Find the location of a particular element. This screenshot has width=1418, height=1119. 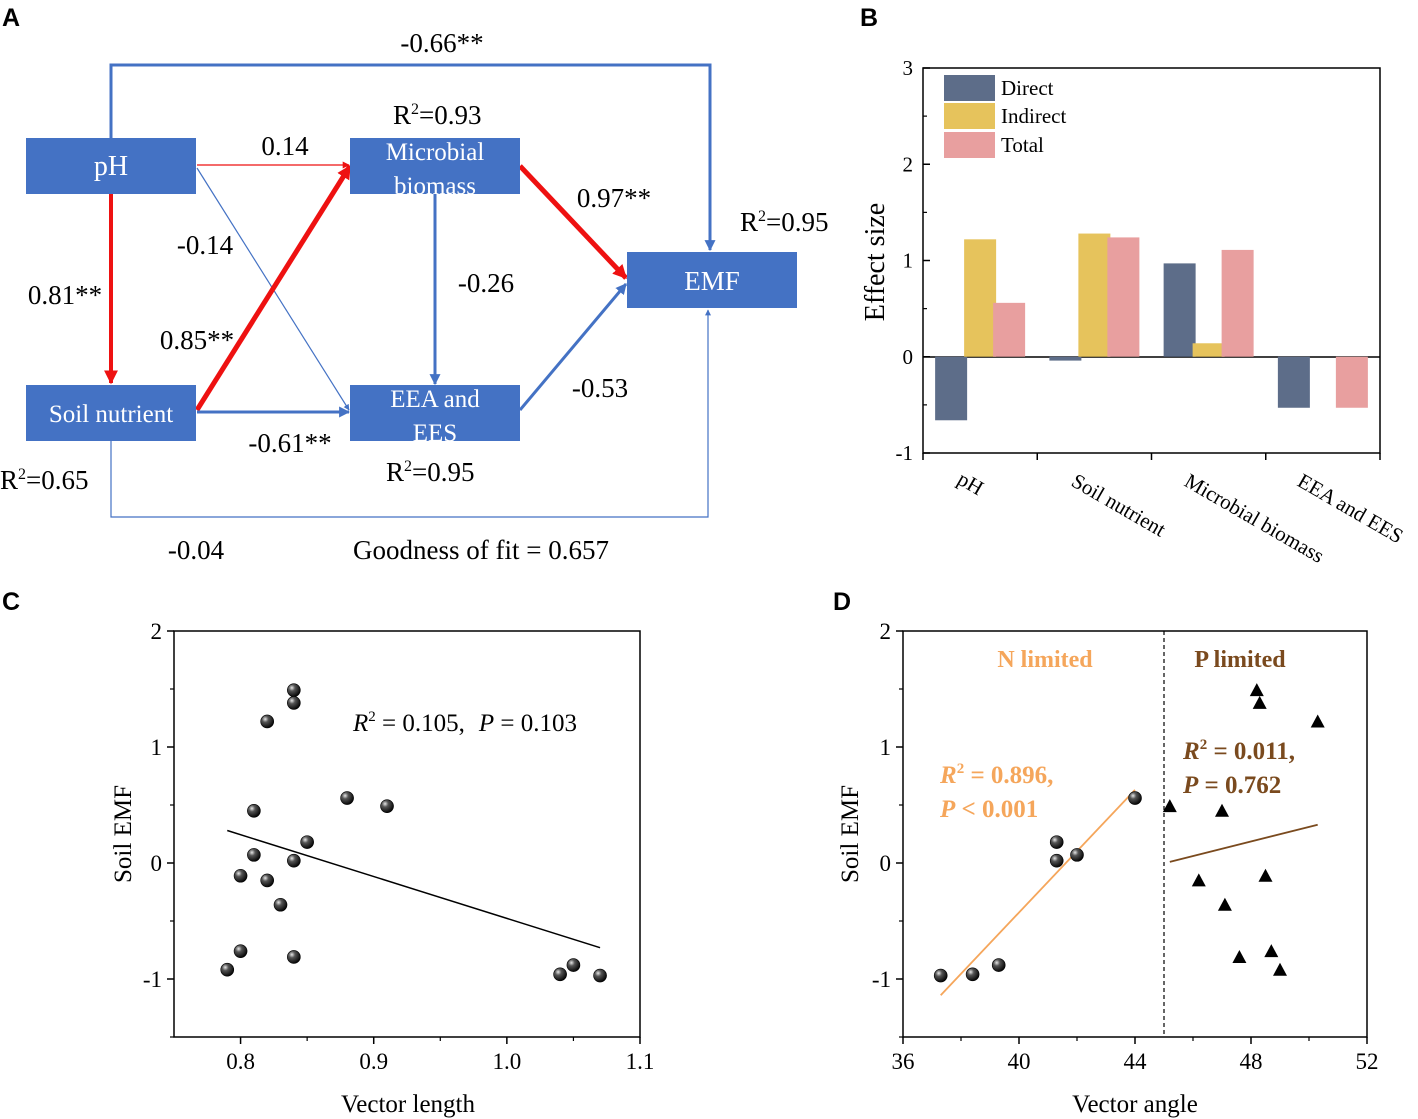

node-soil-label: Soil nutrient is located at coordinates (111, 414).